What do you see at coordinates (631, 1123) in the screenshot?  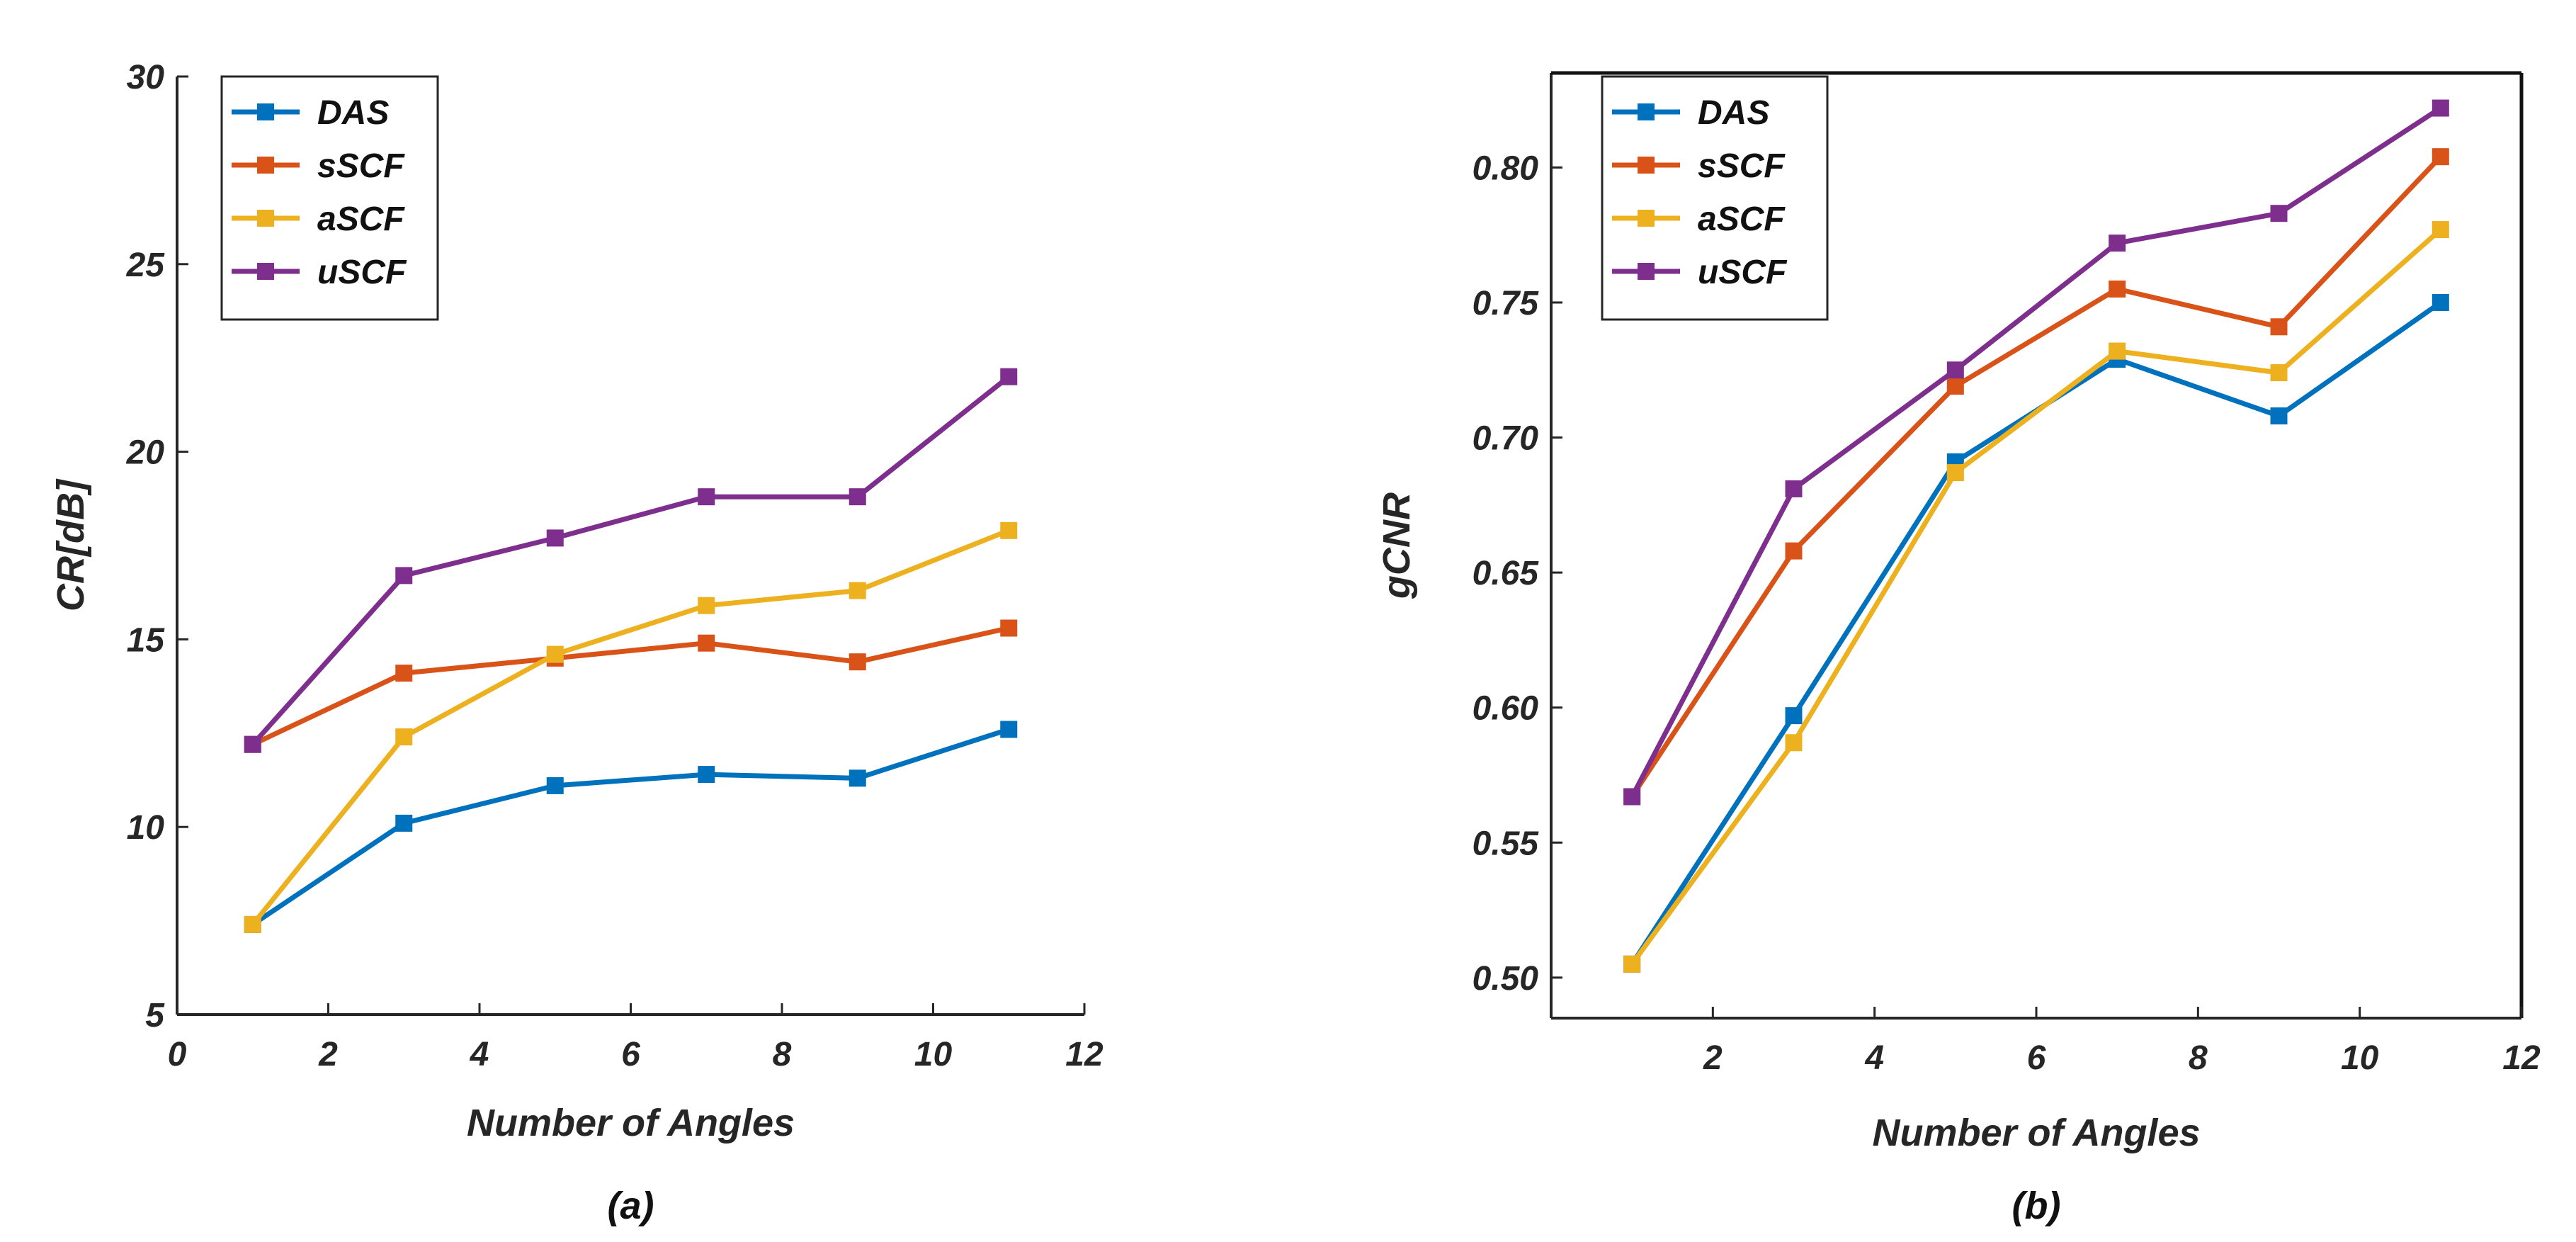 I see `chart-a-x-axis-title: Number of Angles` at bounding box center [631, 1123].